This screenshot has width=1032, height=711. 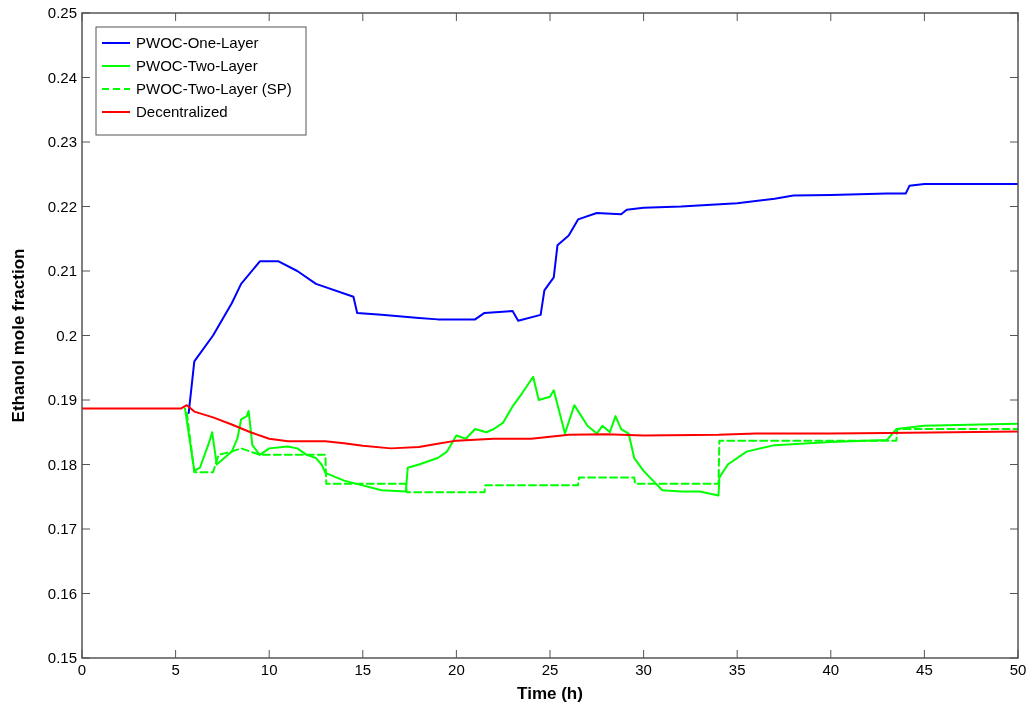 What do you see at coordinates (62, 270) in the screenshot?
I see `y-tick-label: 0.21` at bounding box center [62, 270].